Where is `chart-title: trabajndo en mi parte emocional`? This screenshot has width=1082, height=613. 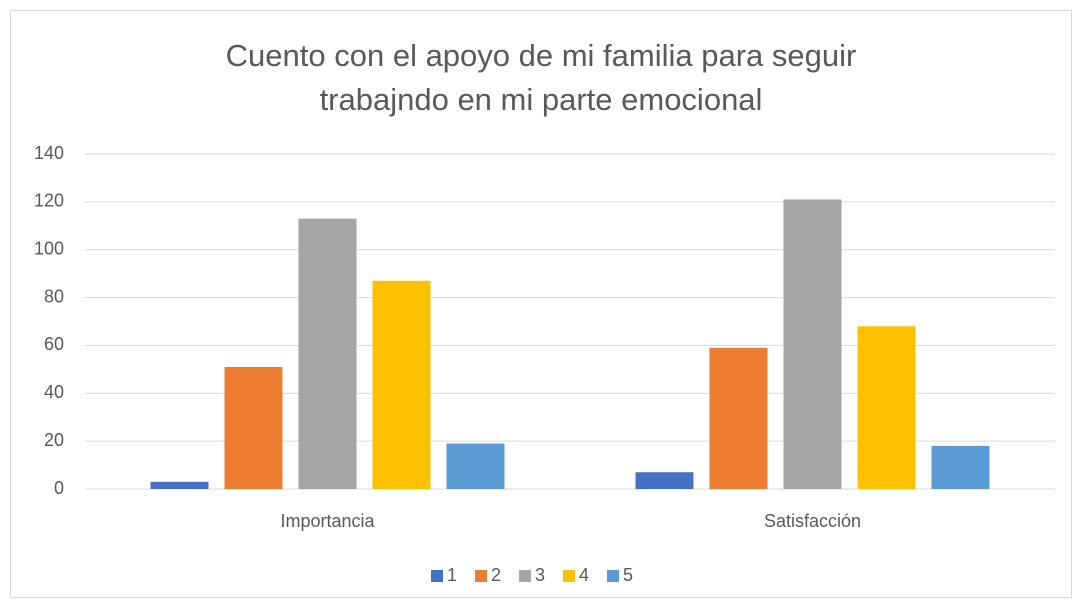
chart-title: trabajndo en mi parte emocional is located at coordinates (541, 99).